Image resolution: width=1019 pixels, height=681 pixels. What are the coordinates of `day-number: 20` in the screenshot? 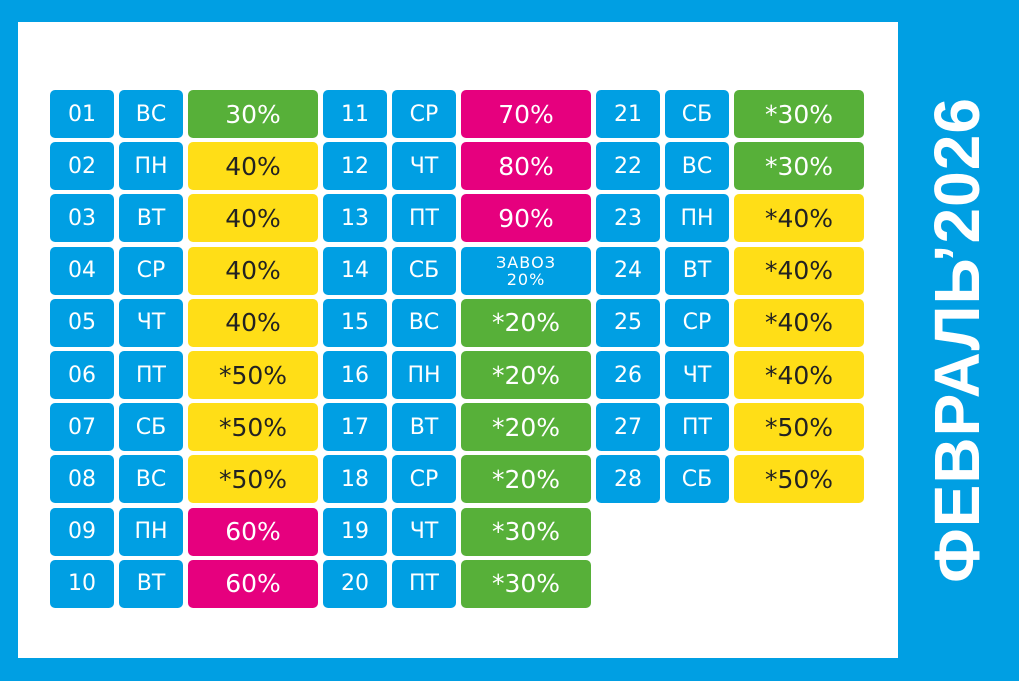 It's located at (355, 583).